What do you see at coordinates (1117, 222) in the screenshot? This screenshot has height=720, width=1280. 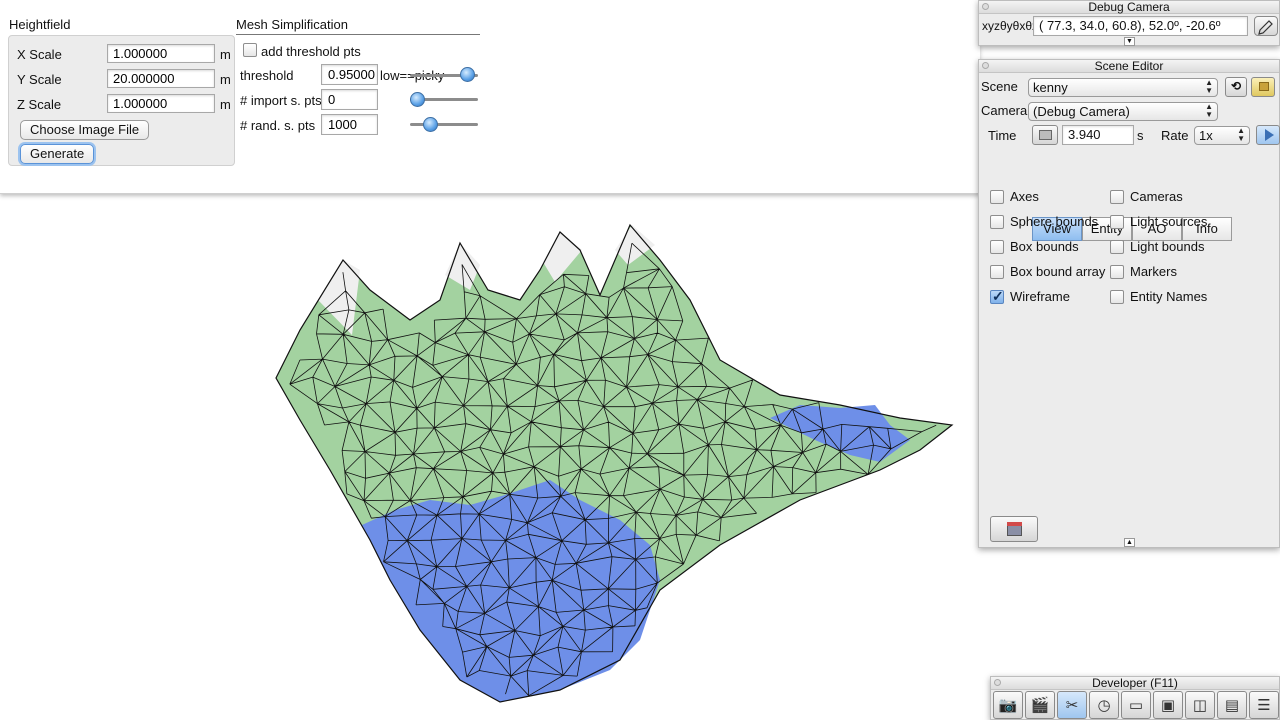 I see `light-sources-checkbox` at bounding box center [1117, 222].